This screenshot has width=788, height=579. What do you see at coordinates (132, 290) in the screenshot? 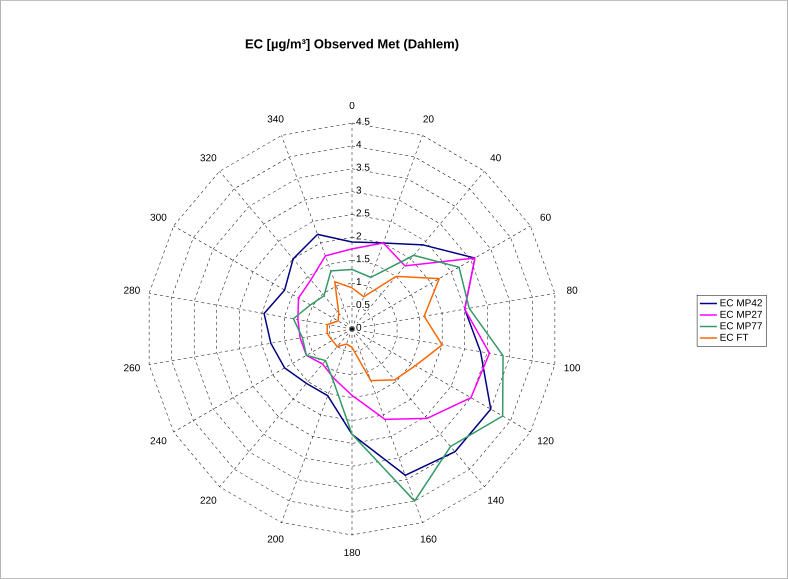
I see `spoke-label: 280` at bounding box center [132, 290].